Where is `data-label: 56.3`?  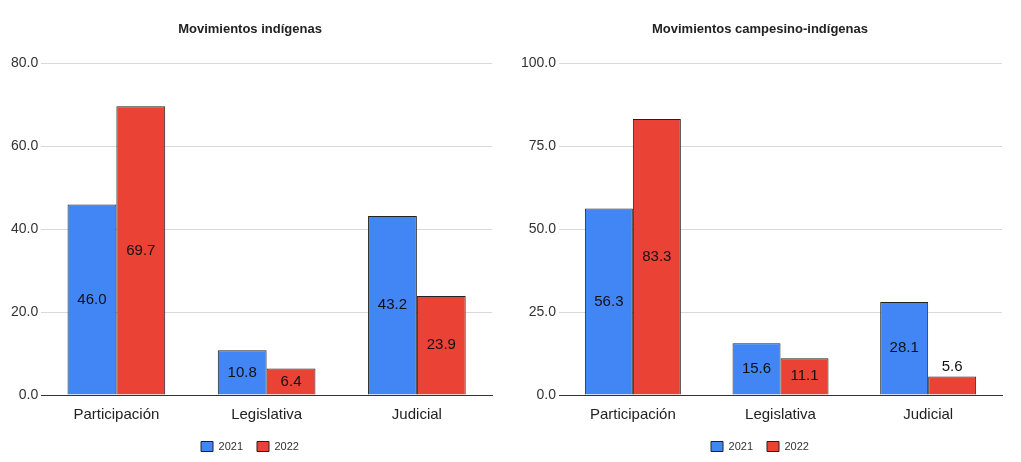 data-label: 56.3 is located at coordinates (609, 300).